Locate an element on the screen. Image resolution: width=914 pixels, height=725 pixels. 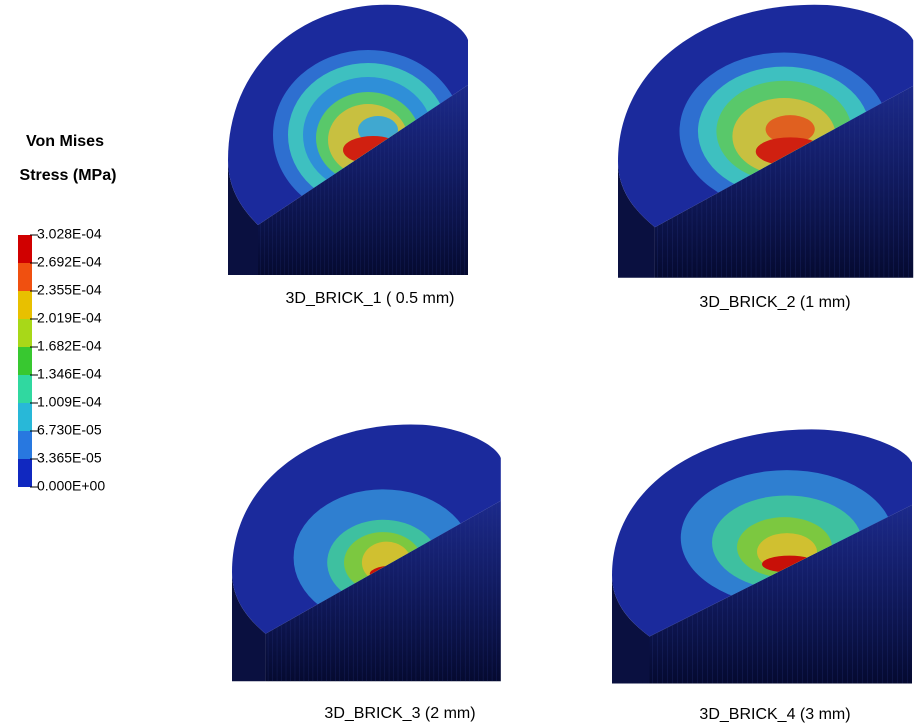
legend-title: Stress (MPa) is located at coordinates (68, 175).